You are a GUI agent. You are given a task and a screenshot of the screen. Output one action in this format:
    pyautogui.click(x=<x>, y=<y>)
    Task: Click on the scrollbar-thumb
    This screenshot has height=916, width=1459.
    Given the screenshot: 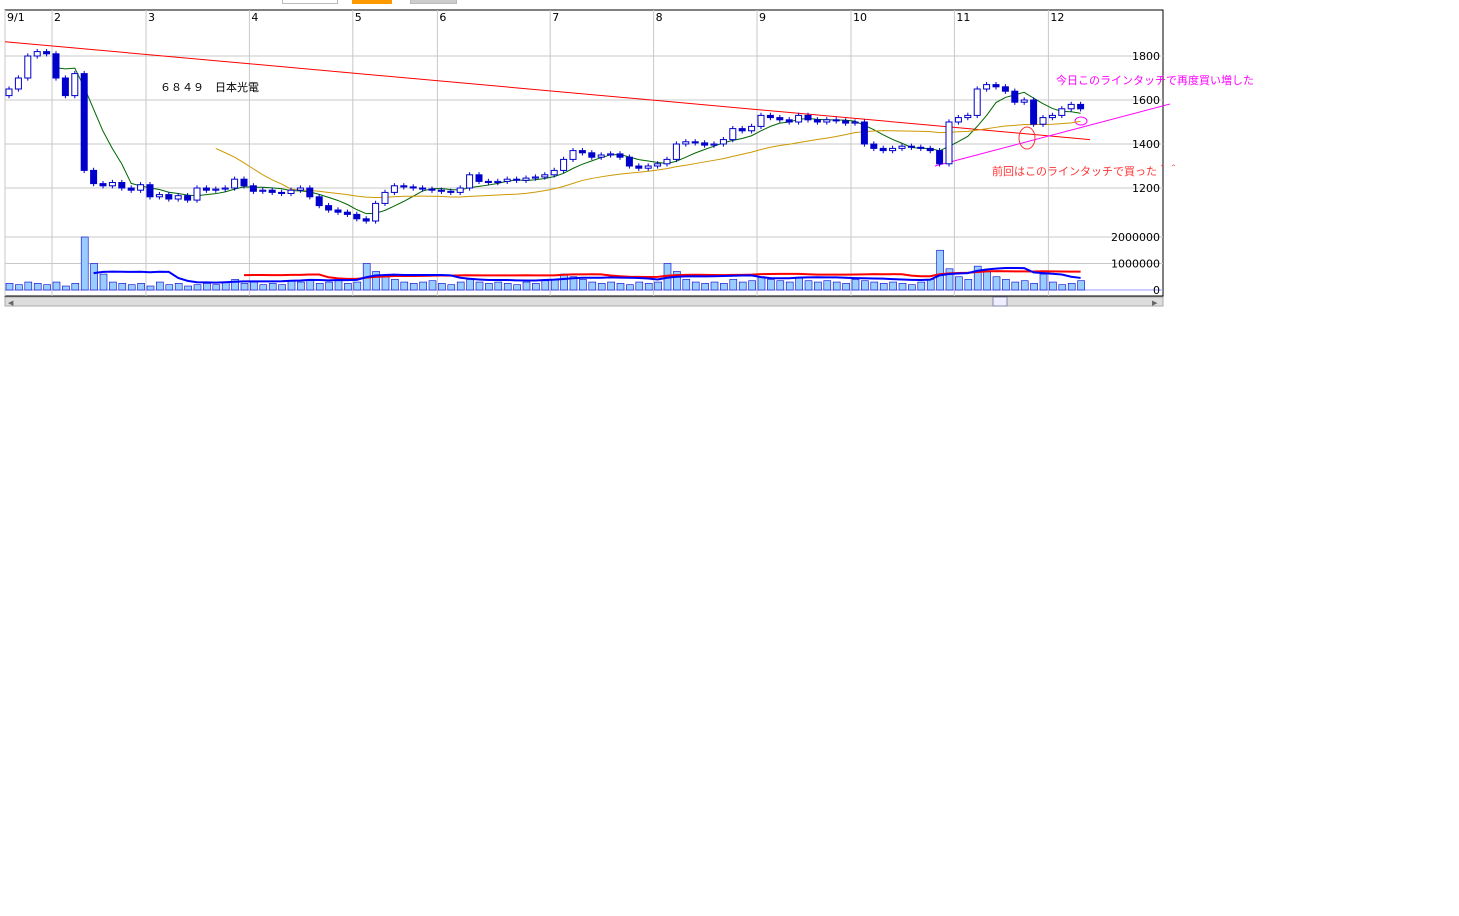 What is the action you would take?
    pyautogui.click(x=1000, y=301)
    